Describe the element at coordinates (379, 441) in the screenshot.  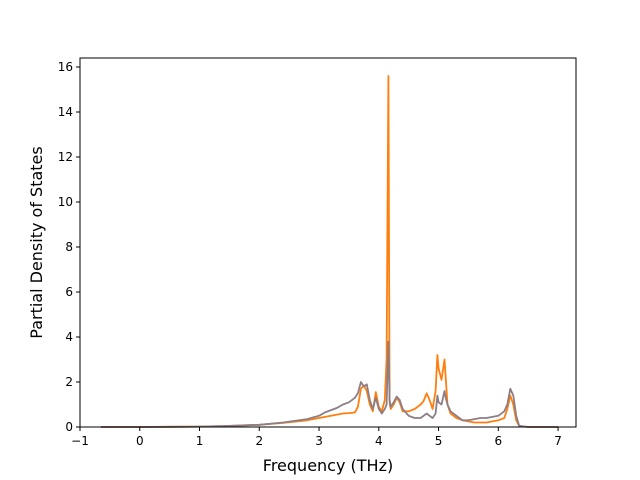
I see `x-tick-label: 4` at that location.